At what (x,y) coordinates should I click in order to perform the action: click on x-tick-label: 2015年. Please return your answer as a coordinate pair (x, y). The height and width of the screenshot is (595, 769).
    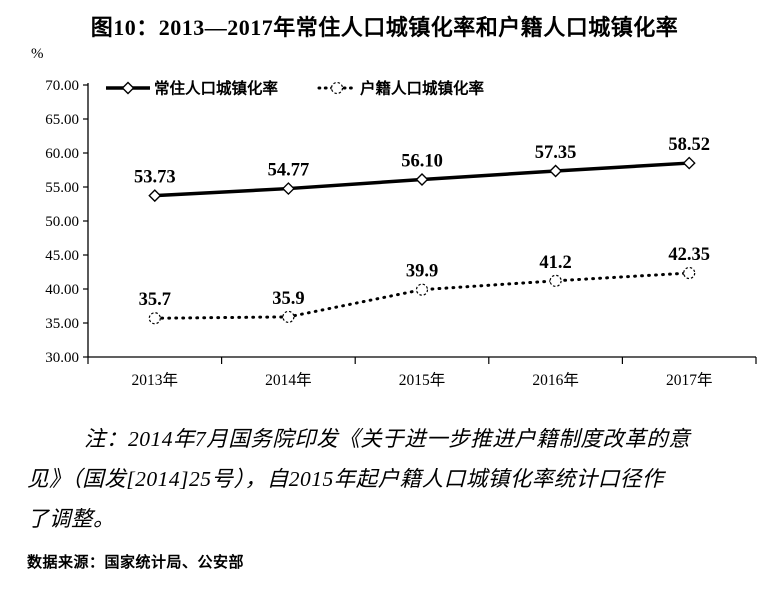
    Looking at the image, I should click on (422, 380).